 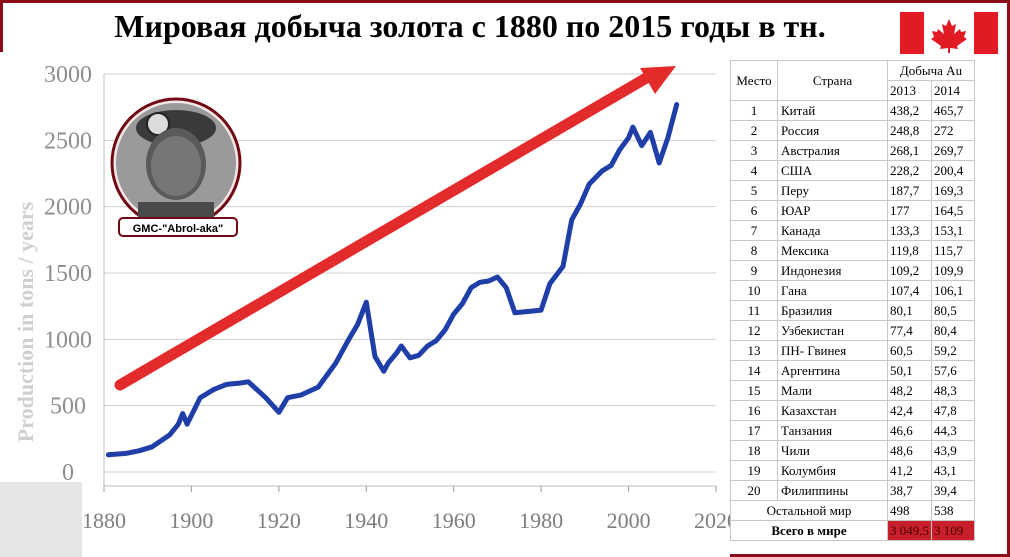 I want to click on table-row: 12 Узбекистан 77,4 80,4, so click(x=852, y=330).